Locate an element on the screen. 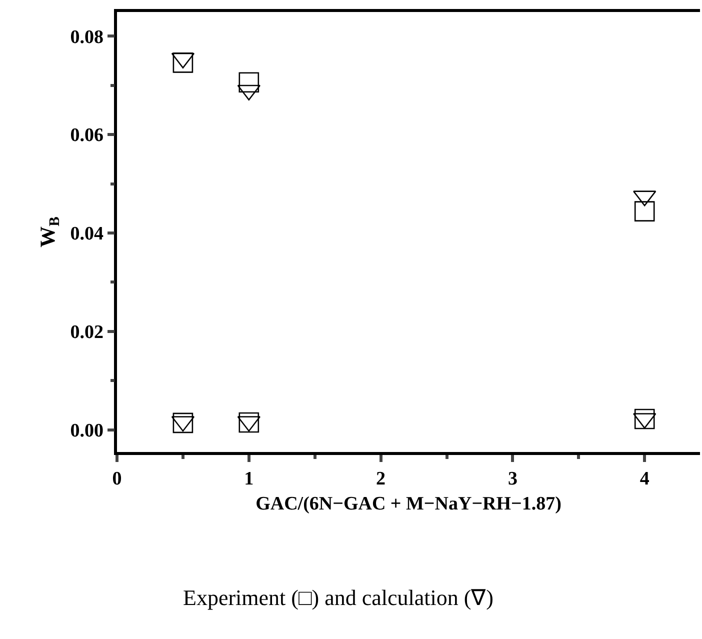 The height and width of the screenshot is (639, 702). x-tick-label: 4 is located at coordinates (645, 479).